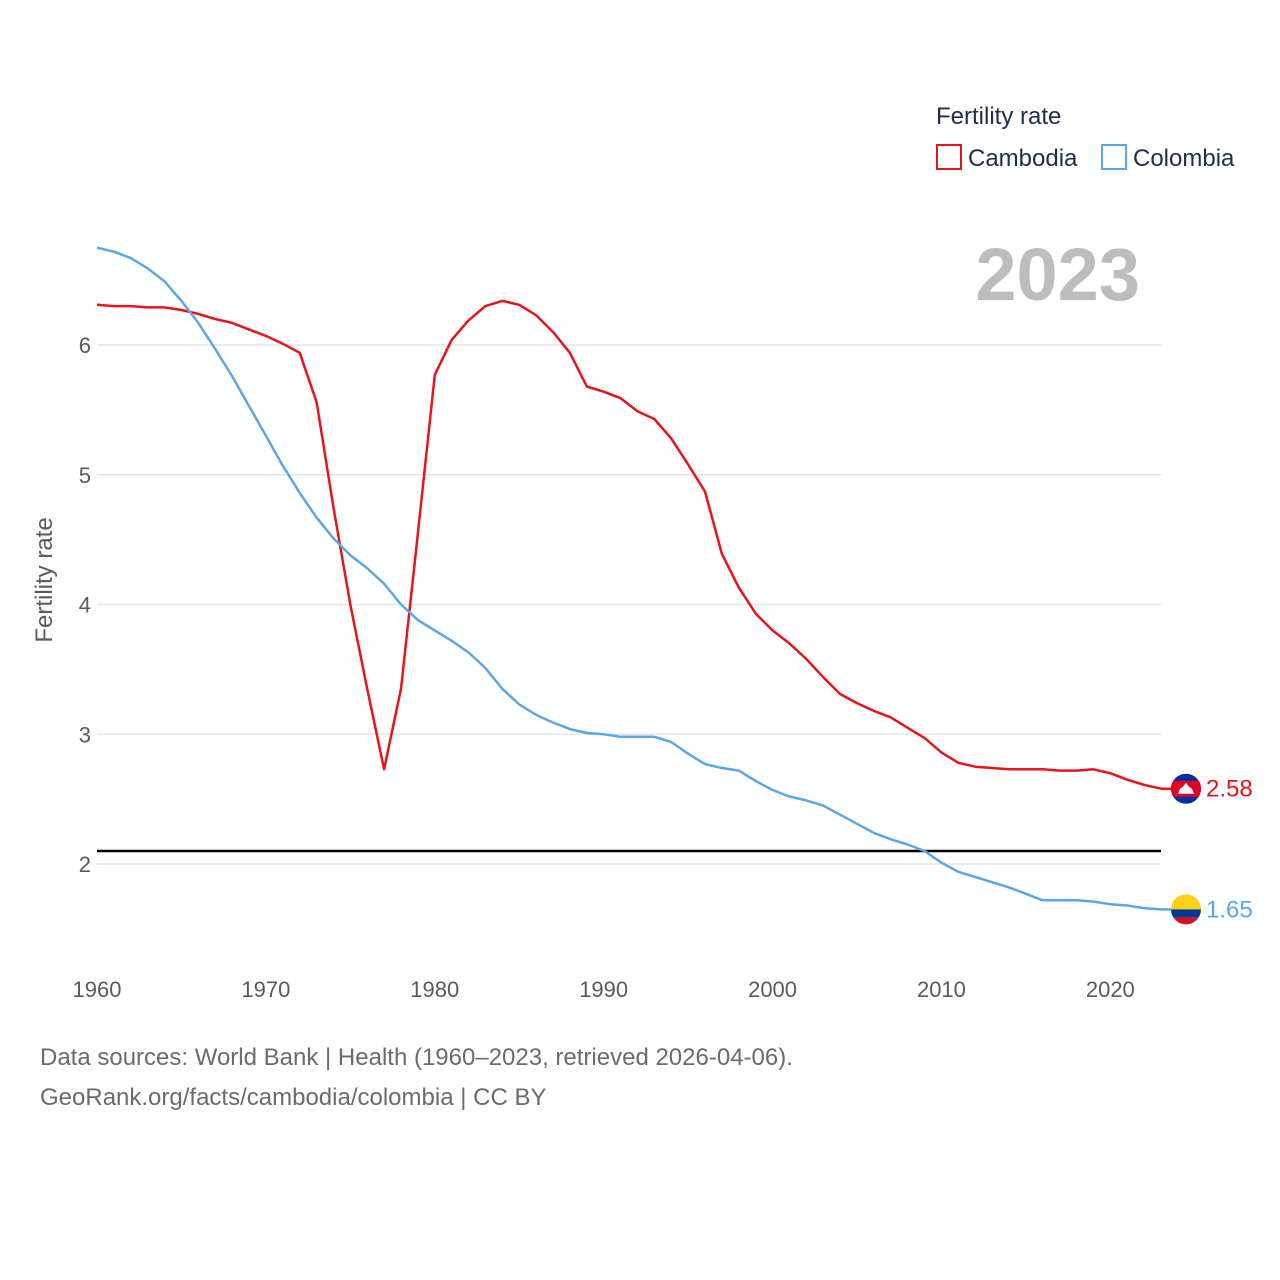 The height and width of the screenshot is (1280, 1280). I want to click on y-tick-4: 4, so click(85, 605).